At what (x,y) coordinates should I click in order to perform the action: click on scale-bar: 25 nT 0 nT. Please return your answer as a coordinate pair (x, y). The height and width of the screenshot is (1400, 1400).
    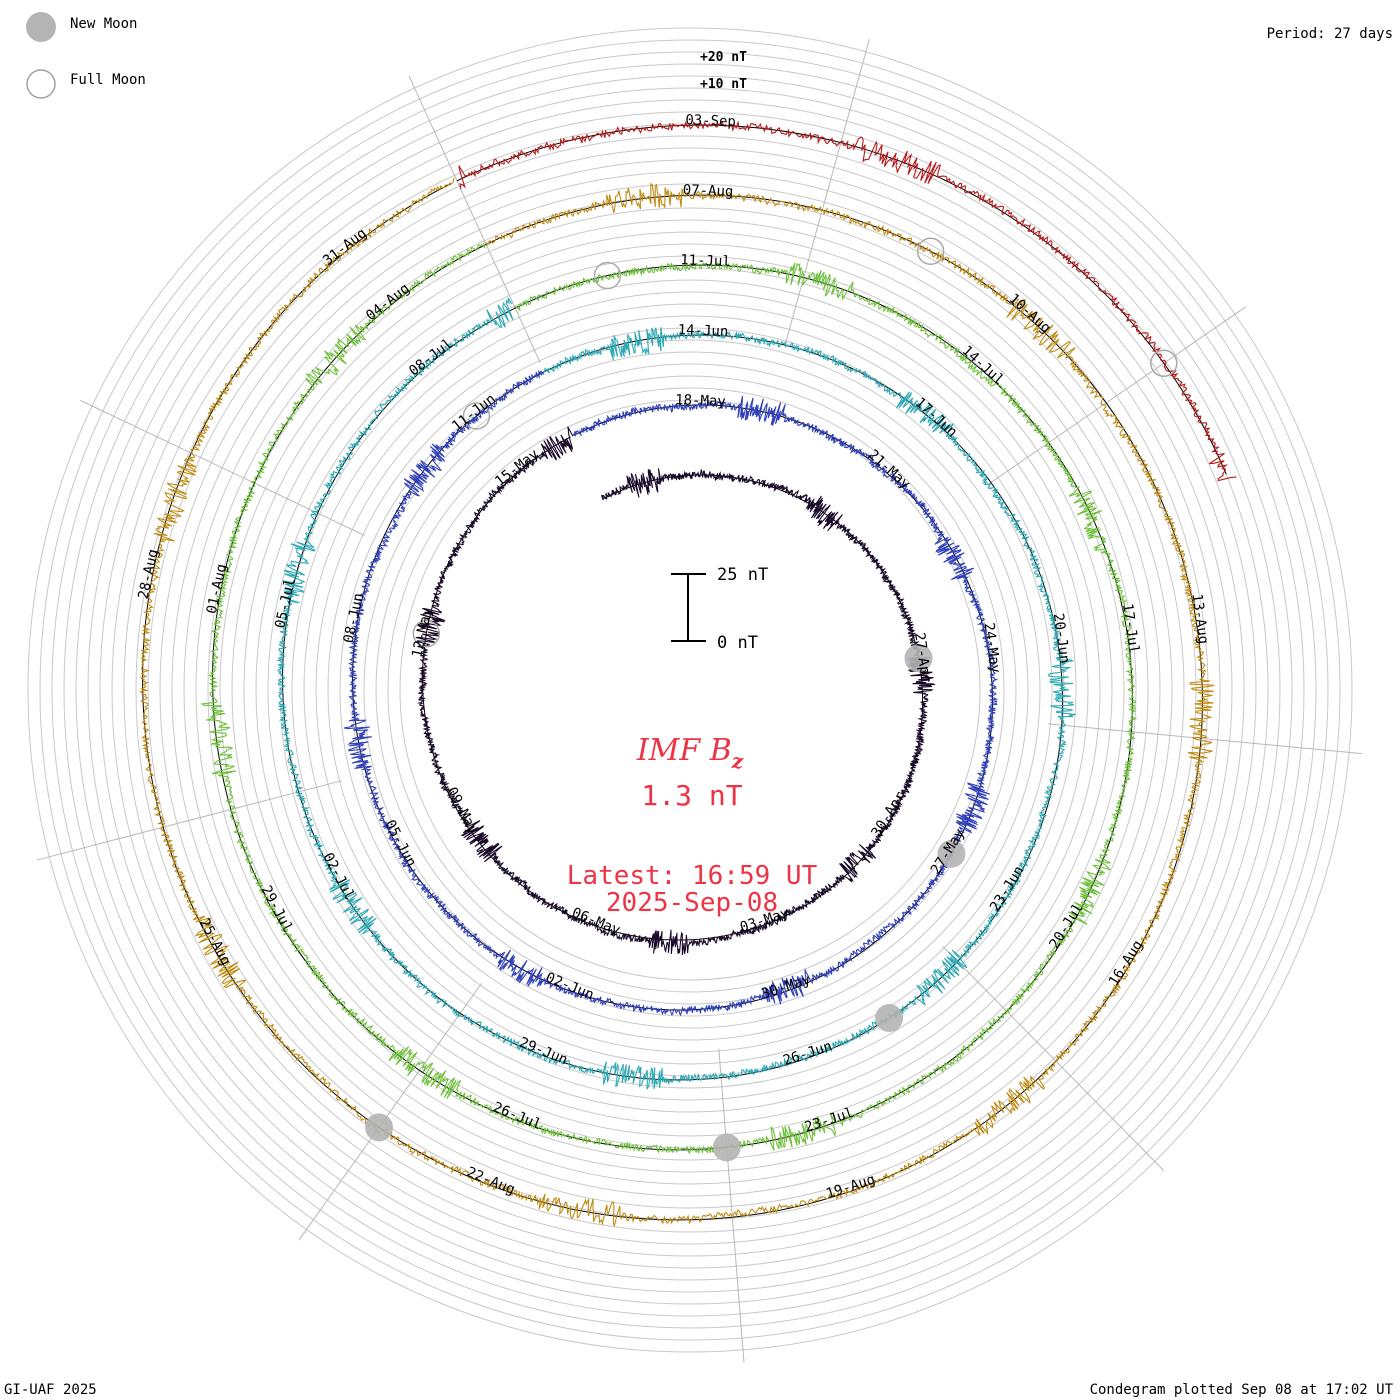
    Looking at the image, I should click on (719, 609).